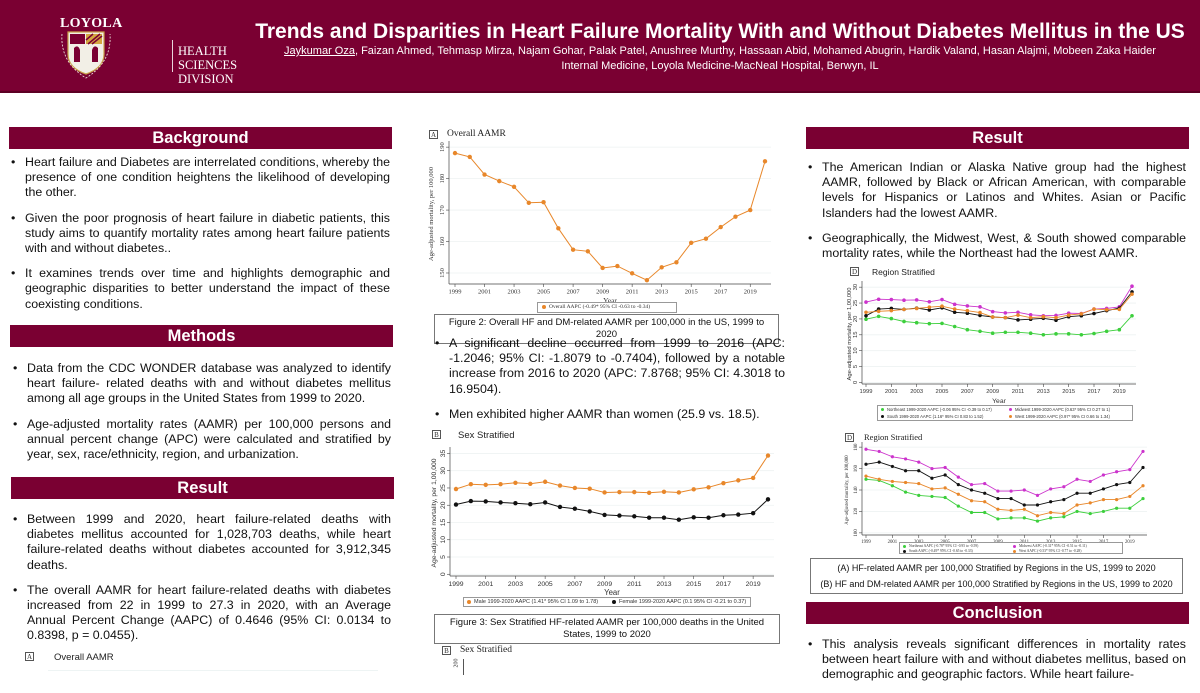 This screenshot has width=1200, height=693. Describe the element at coordinates (574, 584) in the screenshot. I see `x-tick-label: 2007` at that location.